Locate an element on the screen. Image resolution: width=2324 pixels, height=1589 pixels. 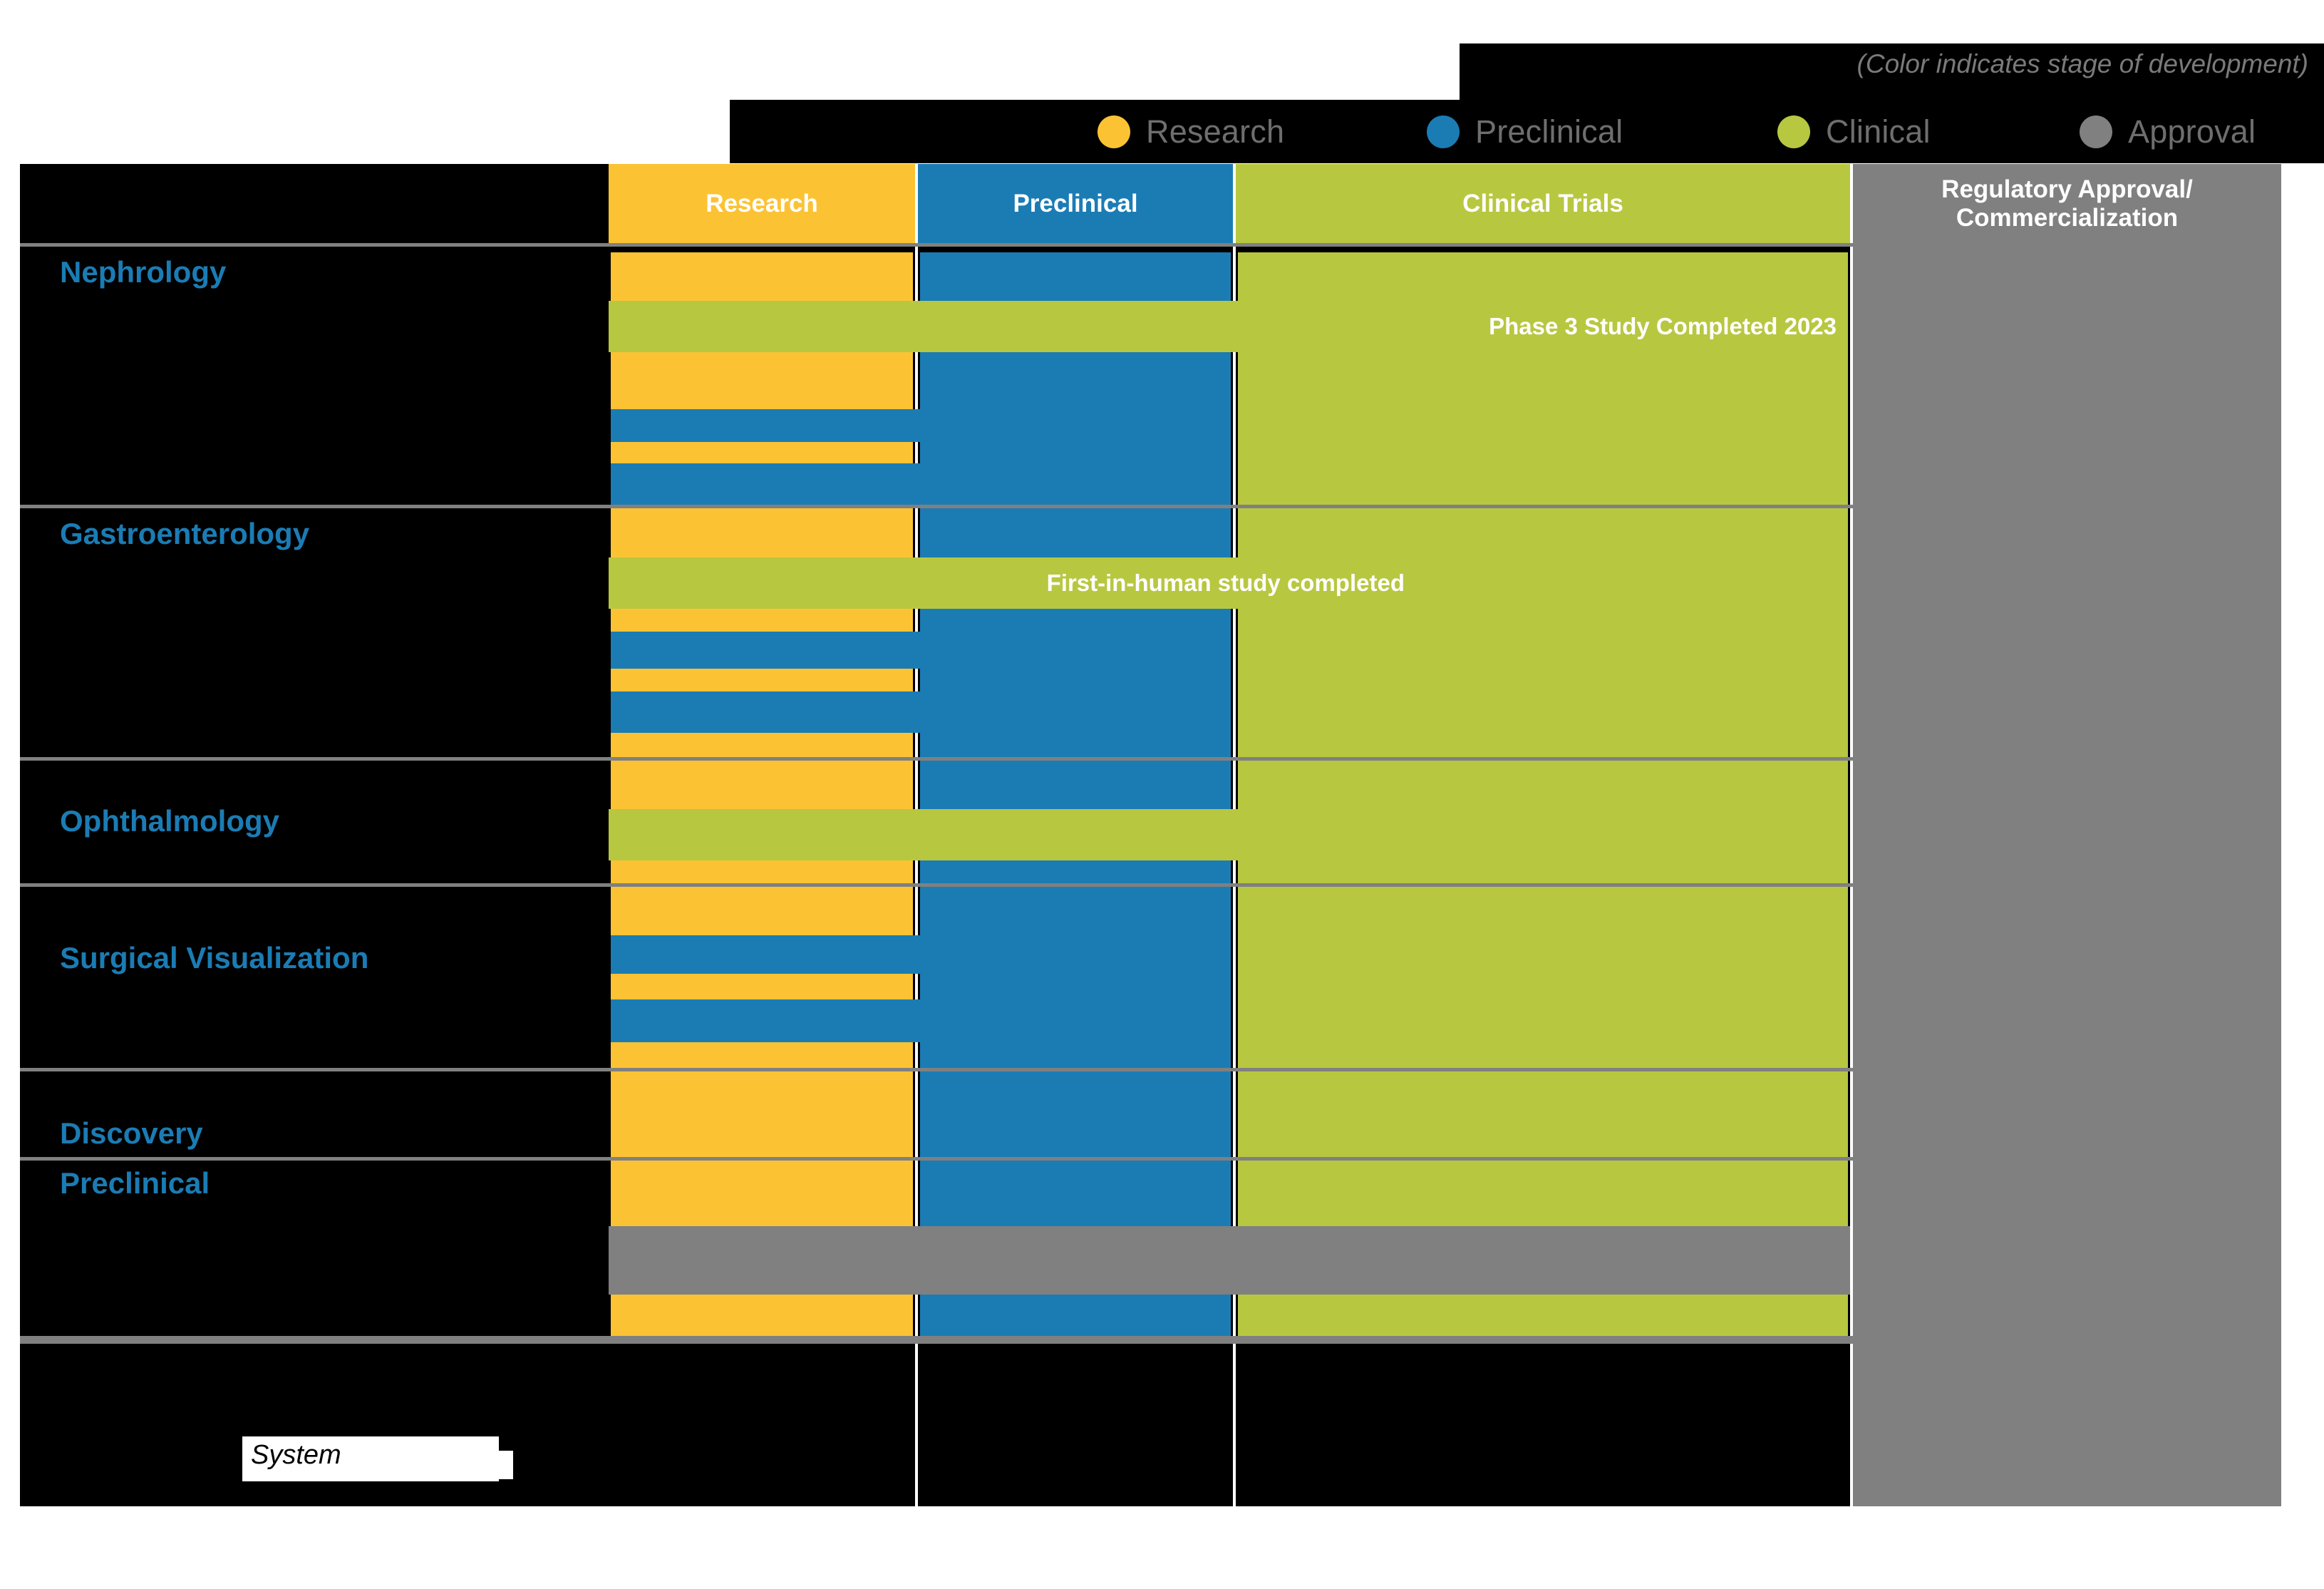
system-callout-pointer is located at coordinates (468, 1465).